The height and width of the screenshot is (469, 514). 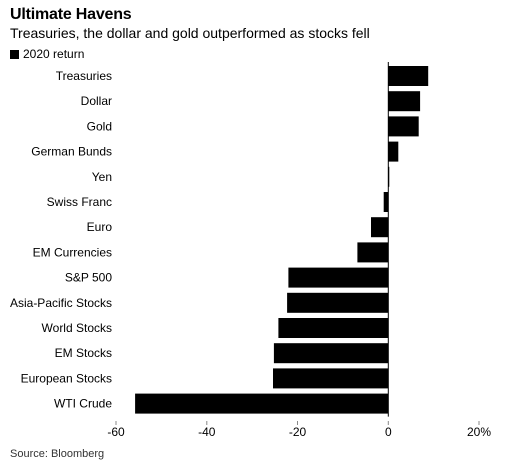 What do you see at coordinates (14, 54) in the screenshot?
I see `legend-swatch` at bounding box center [14, 54].